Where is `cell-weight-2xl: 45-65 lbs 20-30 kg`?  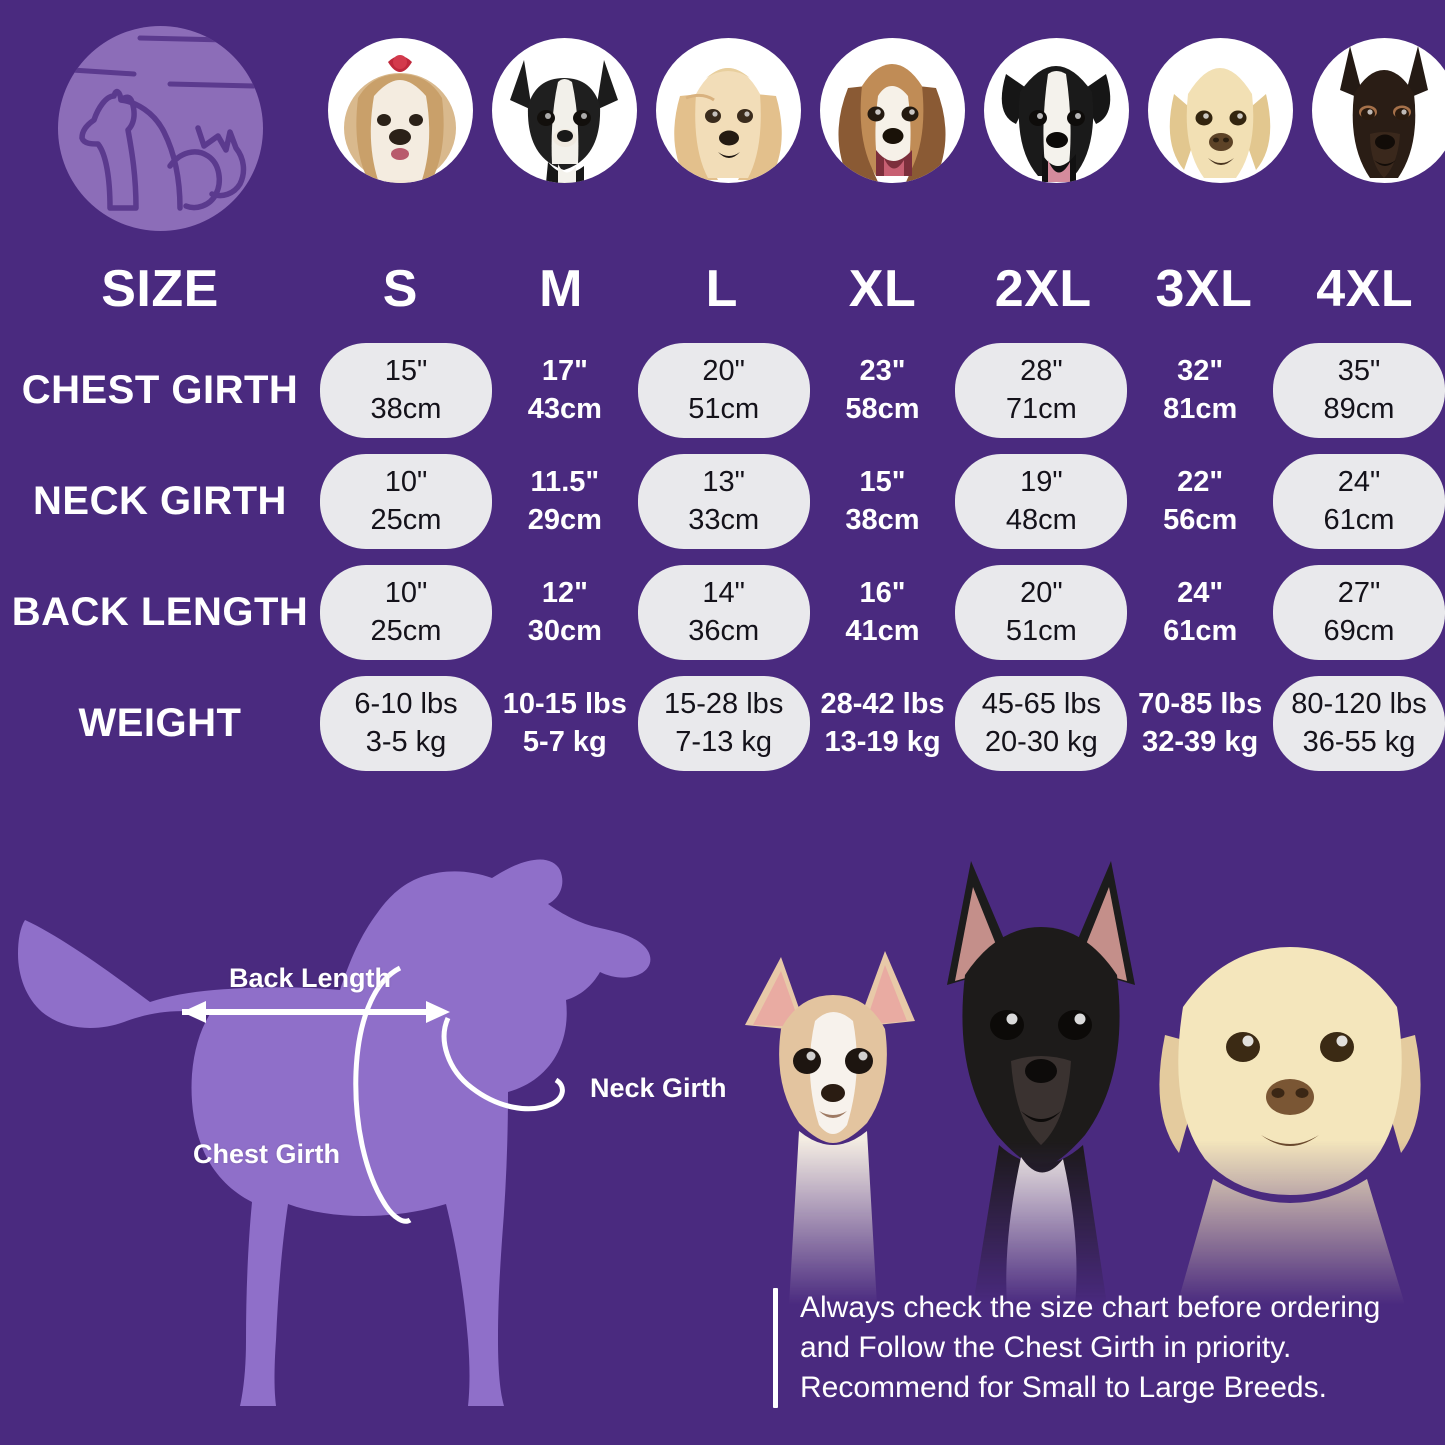
cell-weight-2xl: 45-65 lbs 20-30 kg is located at coordinates (1041, 723).